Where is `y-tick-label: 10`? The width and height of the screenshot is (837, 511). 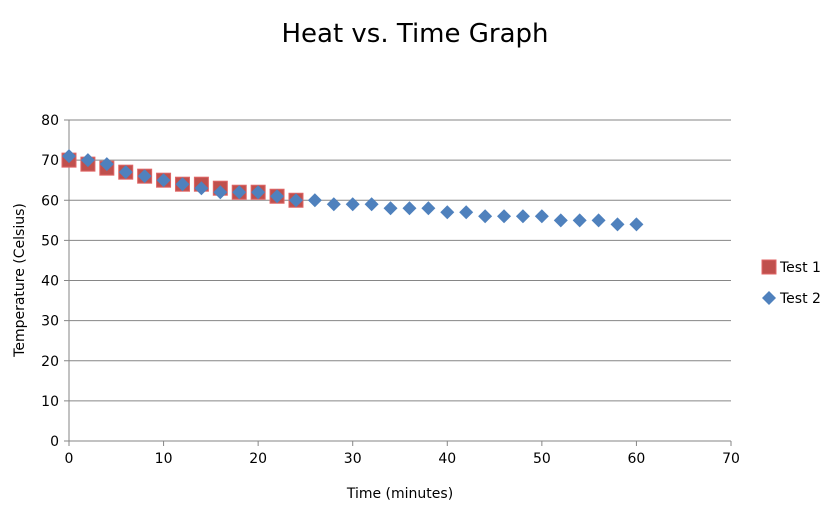 y-tick-label: 10 is located at coordinates (50, 402).